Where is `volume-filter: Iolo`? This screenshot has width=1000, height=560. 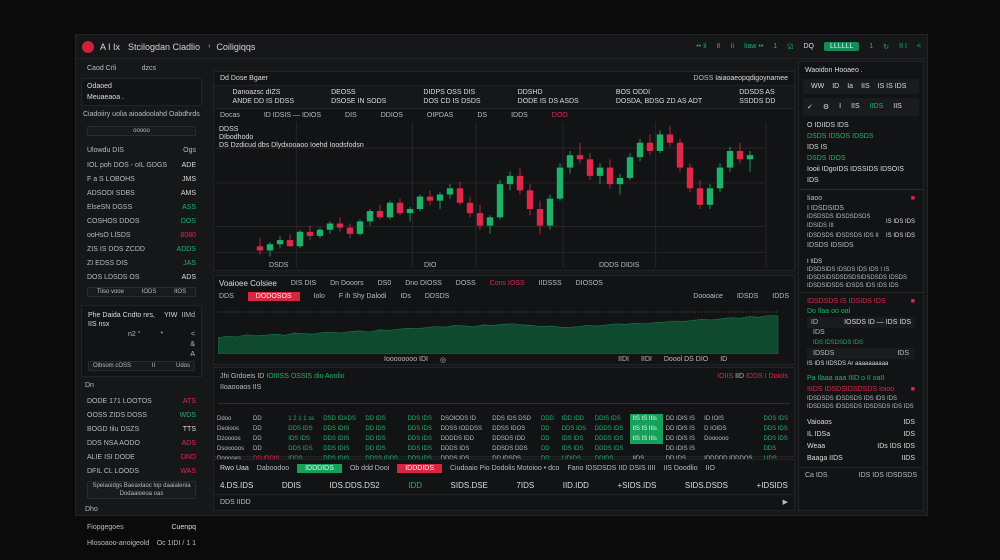
volume-filter: Iolo is located at coordinates (319, 296).